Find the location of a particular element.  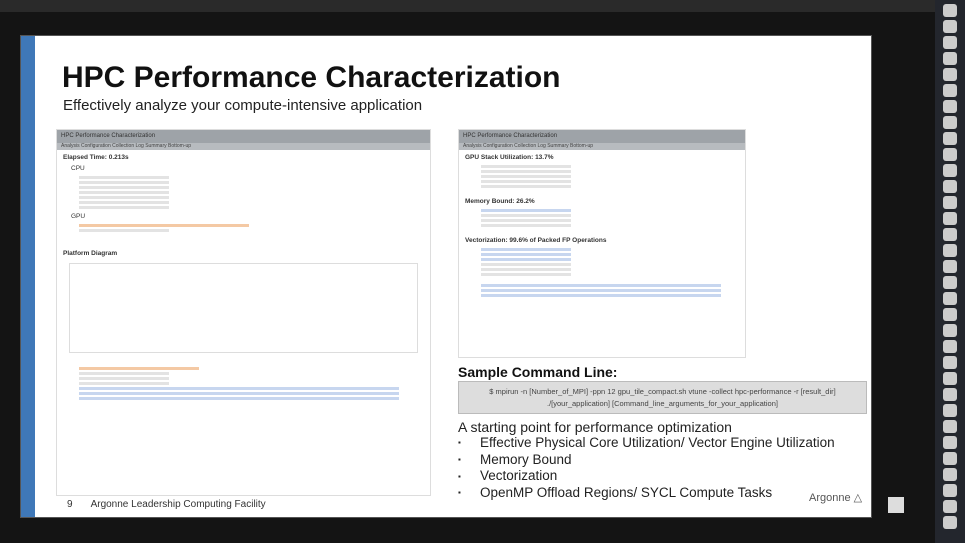

argonne-logo: Argonne △ is located at coordinates (836, 498).